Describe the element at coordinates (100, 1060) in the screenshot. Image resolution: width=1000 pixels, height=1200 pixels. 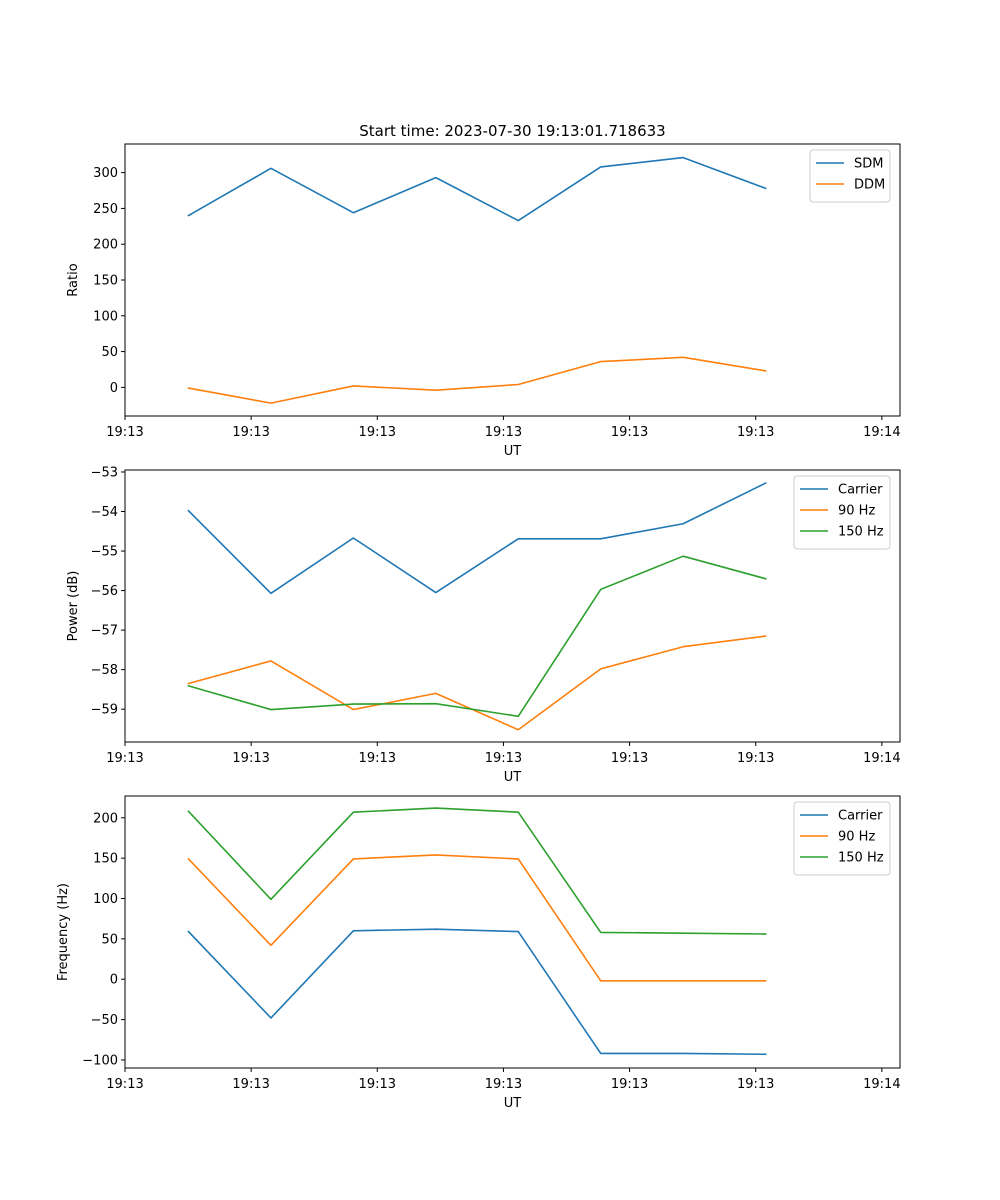
I see `y-tick-label: −100` at that location.